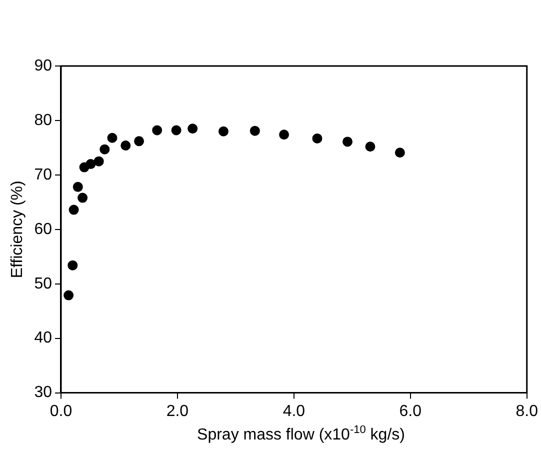 Image resolution: width=541 pixels, height=454 pixels. Describe the element at coordinates (301, 434) in the screenshot. I see `x-axis-title: Spray mass flow (x10$^{-10}$ kg/s)` at that location.